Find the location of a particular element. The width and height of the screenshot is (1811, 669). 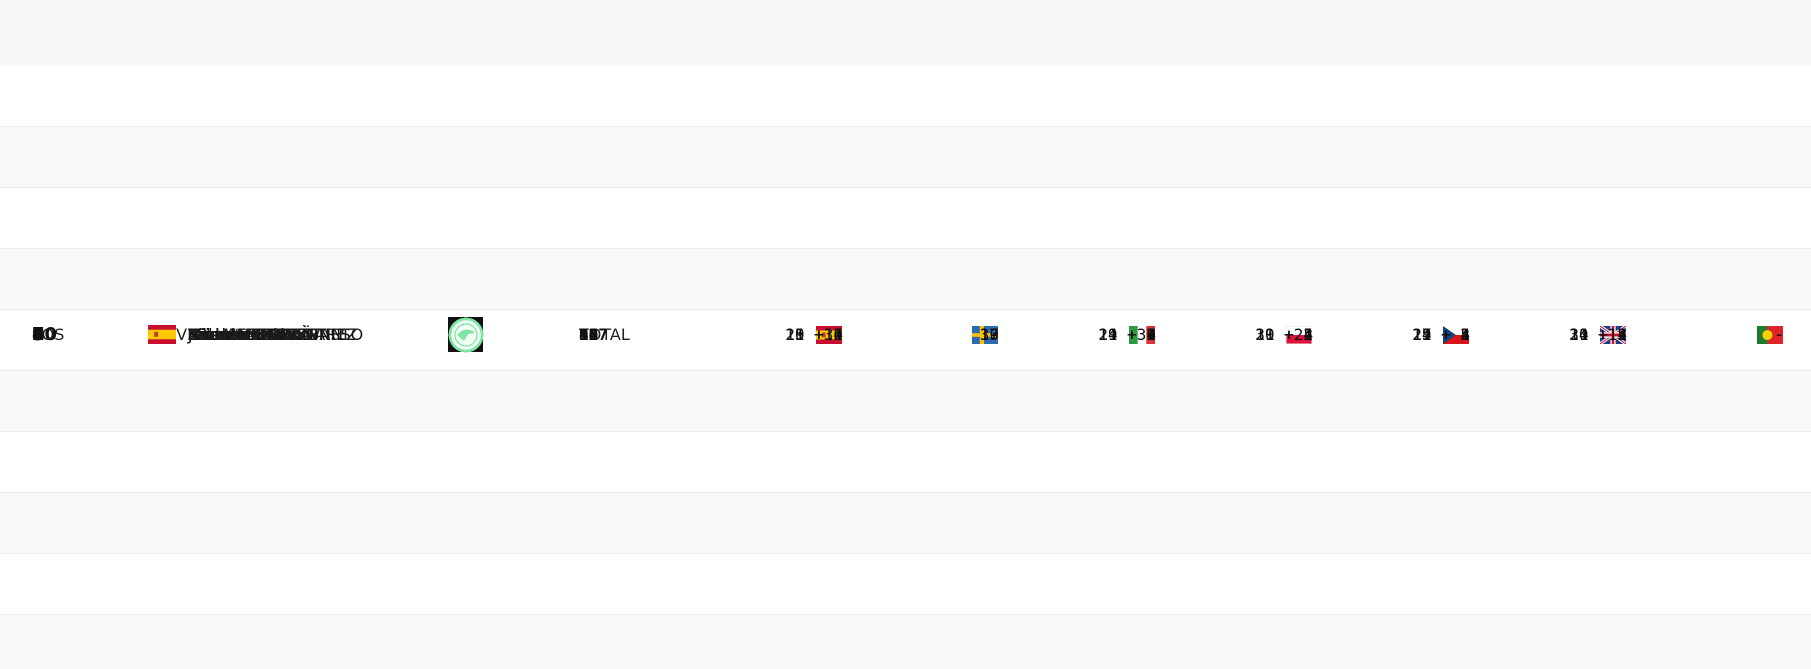

event-result: 15 + 2 is located at coordinates (1441, 334).